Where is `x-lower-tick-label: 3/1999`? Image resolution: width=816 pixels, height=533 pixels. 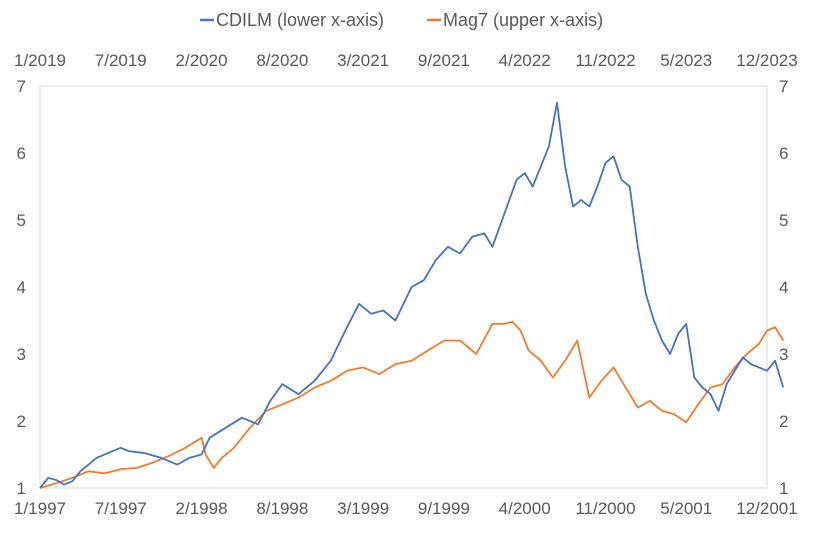
x-lower-tick-label: 3/1999 is located at coordinates (363, 508).